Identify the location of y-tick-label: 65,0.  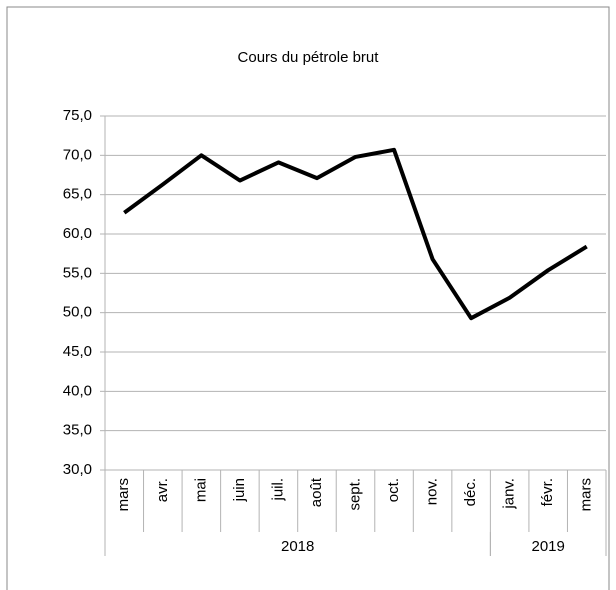
(77, 194).